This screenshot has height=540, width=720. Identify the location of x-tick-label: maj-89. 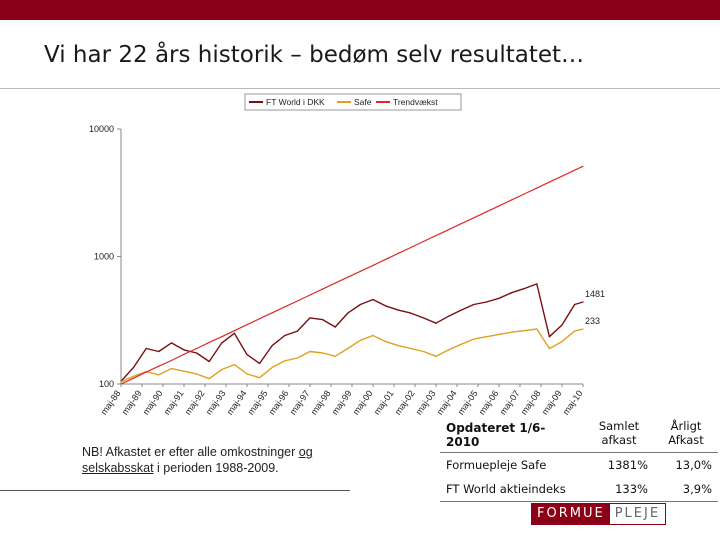
(132, 402).